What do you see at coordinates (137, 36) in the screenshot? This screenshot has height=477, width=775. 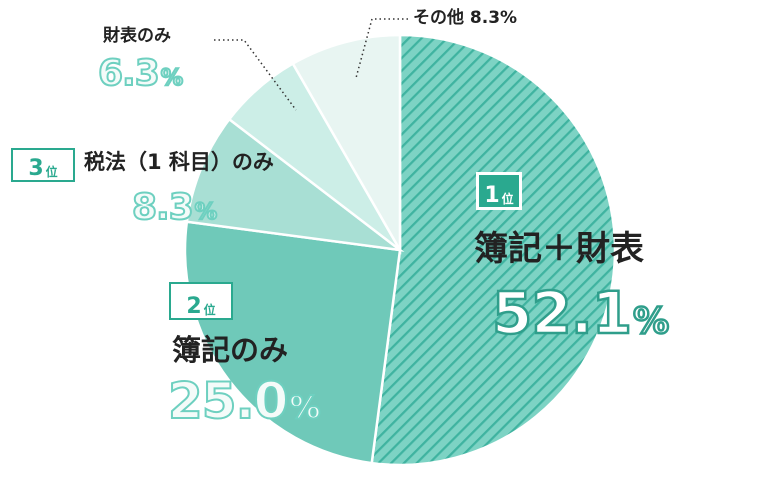 I see `slice-label-zaihyo-only: 財表のみ` at bounding box center [137, 36].